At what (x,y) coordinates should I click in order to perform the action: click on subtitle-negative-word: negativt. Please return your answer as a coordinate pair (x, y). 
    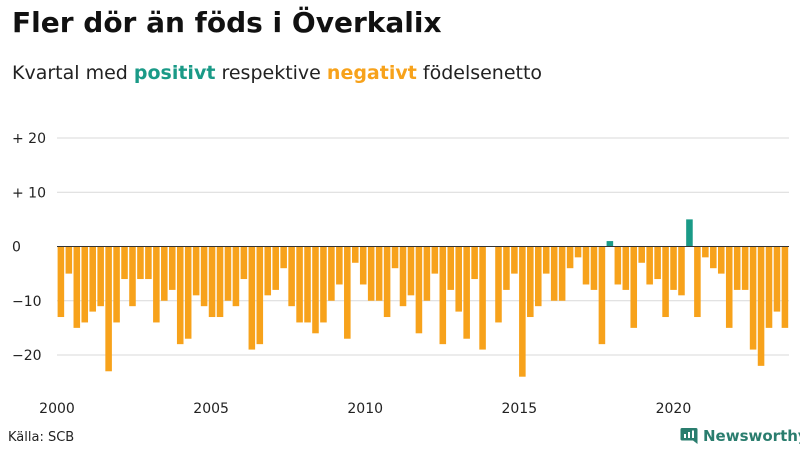
    Looking at the image, I should click on (371, 73).